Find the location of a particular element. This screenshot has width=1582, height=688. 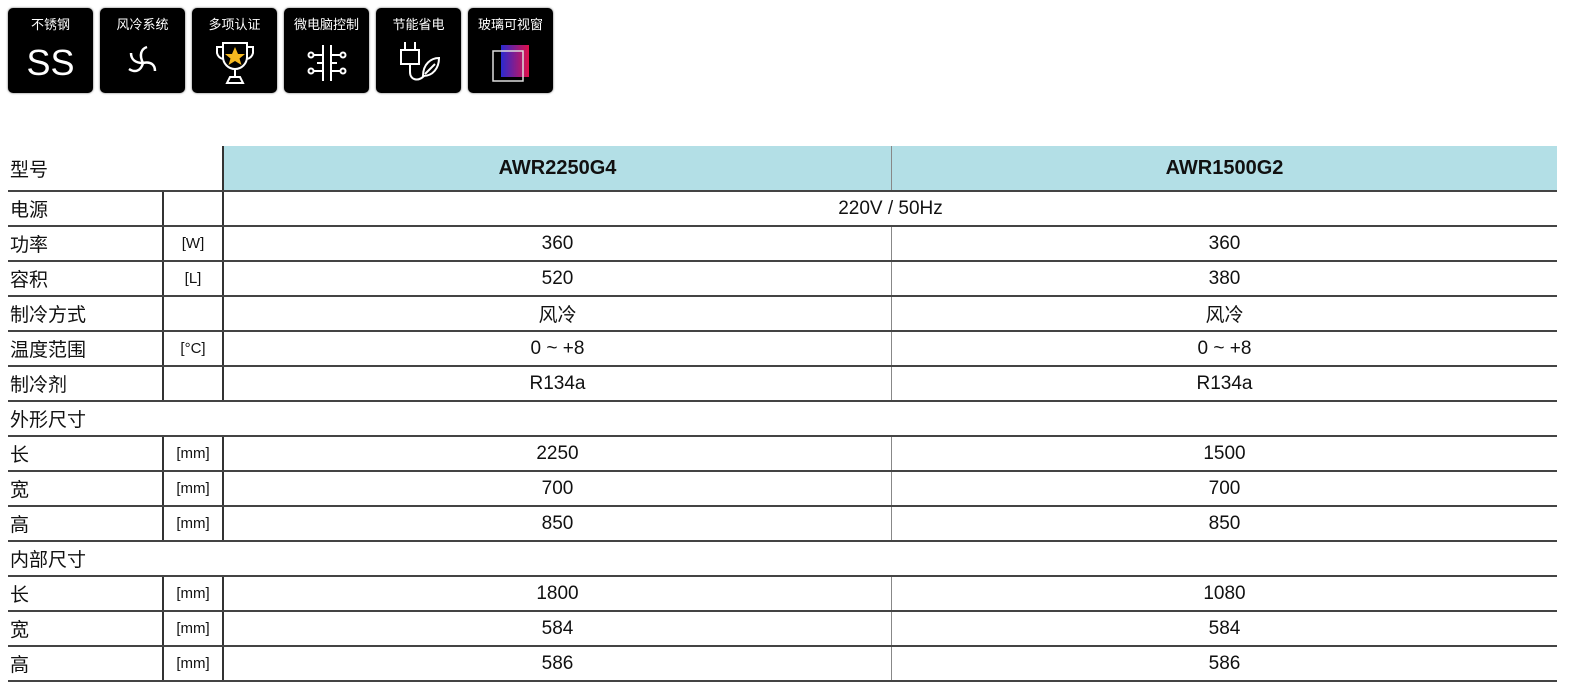

table-row: 高 [mm] 850 850 is located at coordinates (782, 524).